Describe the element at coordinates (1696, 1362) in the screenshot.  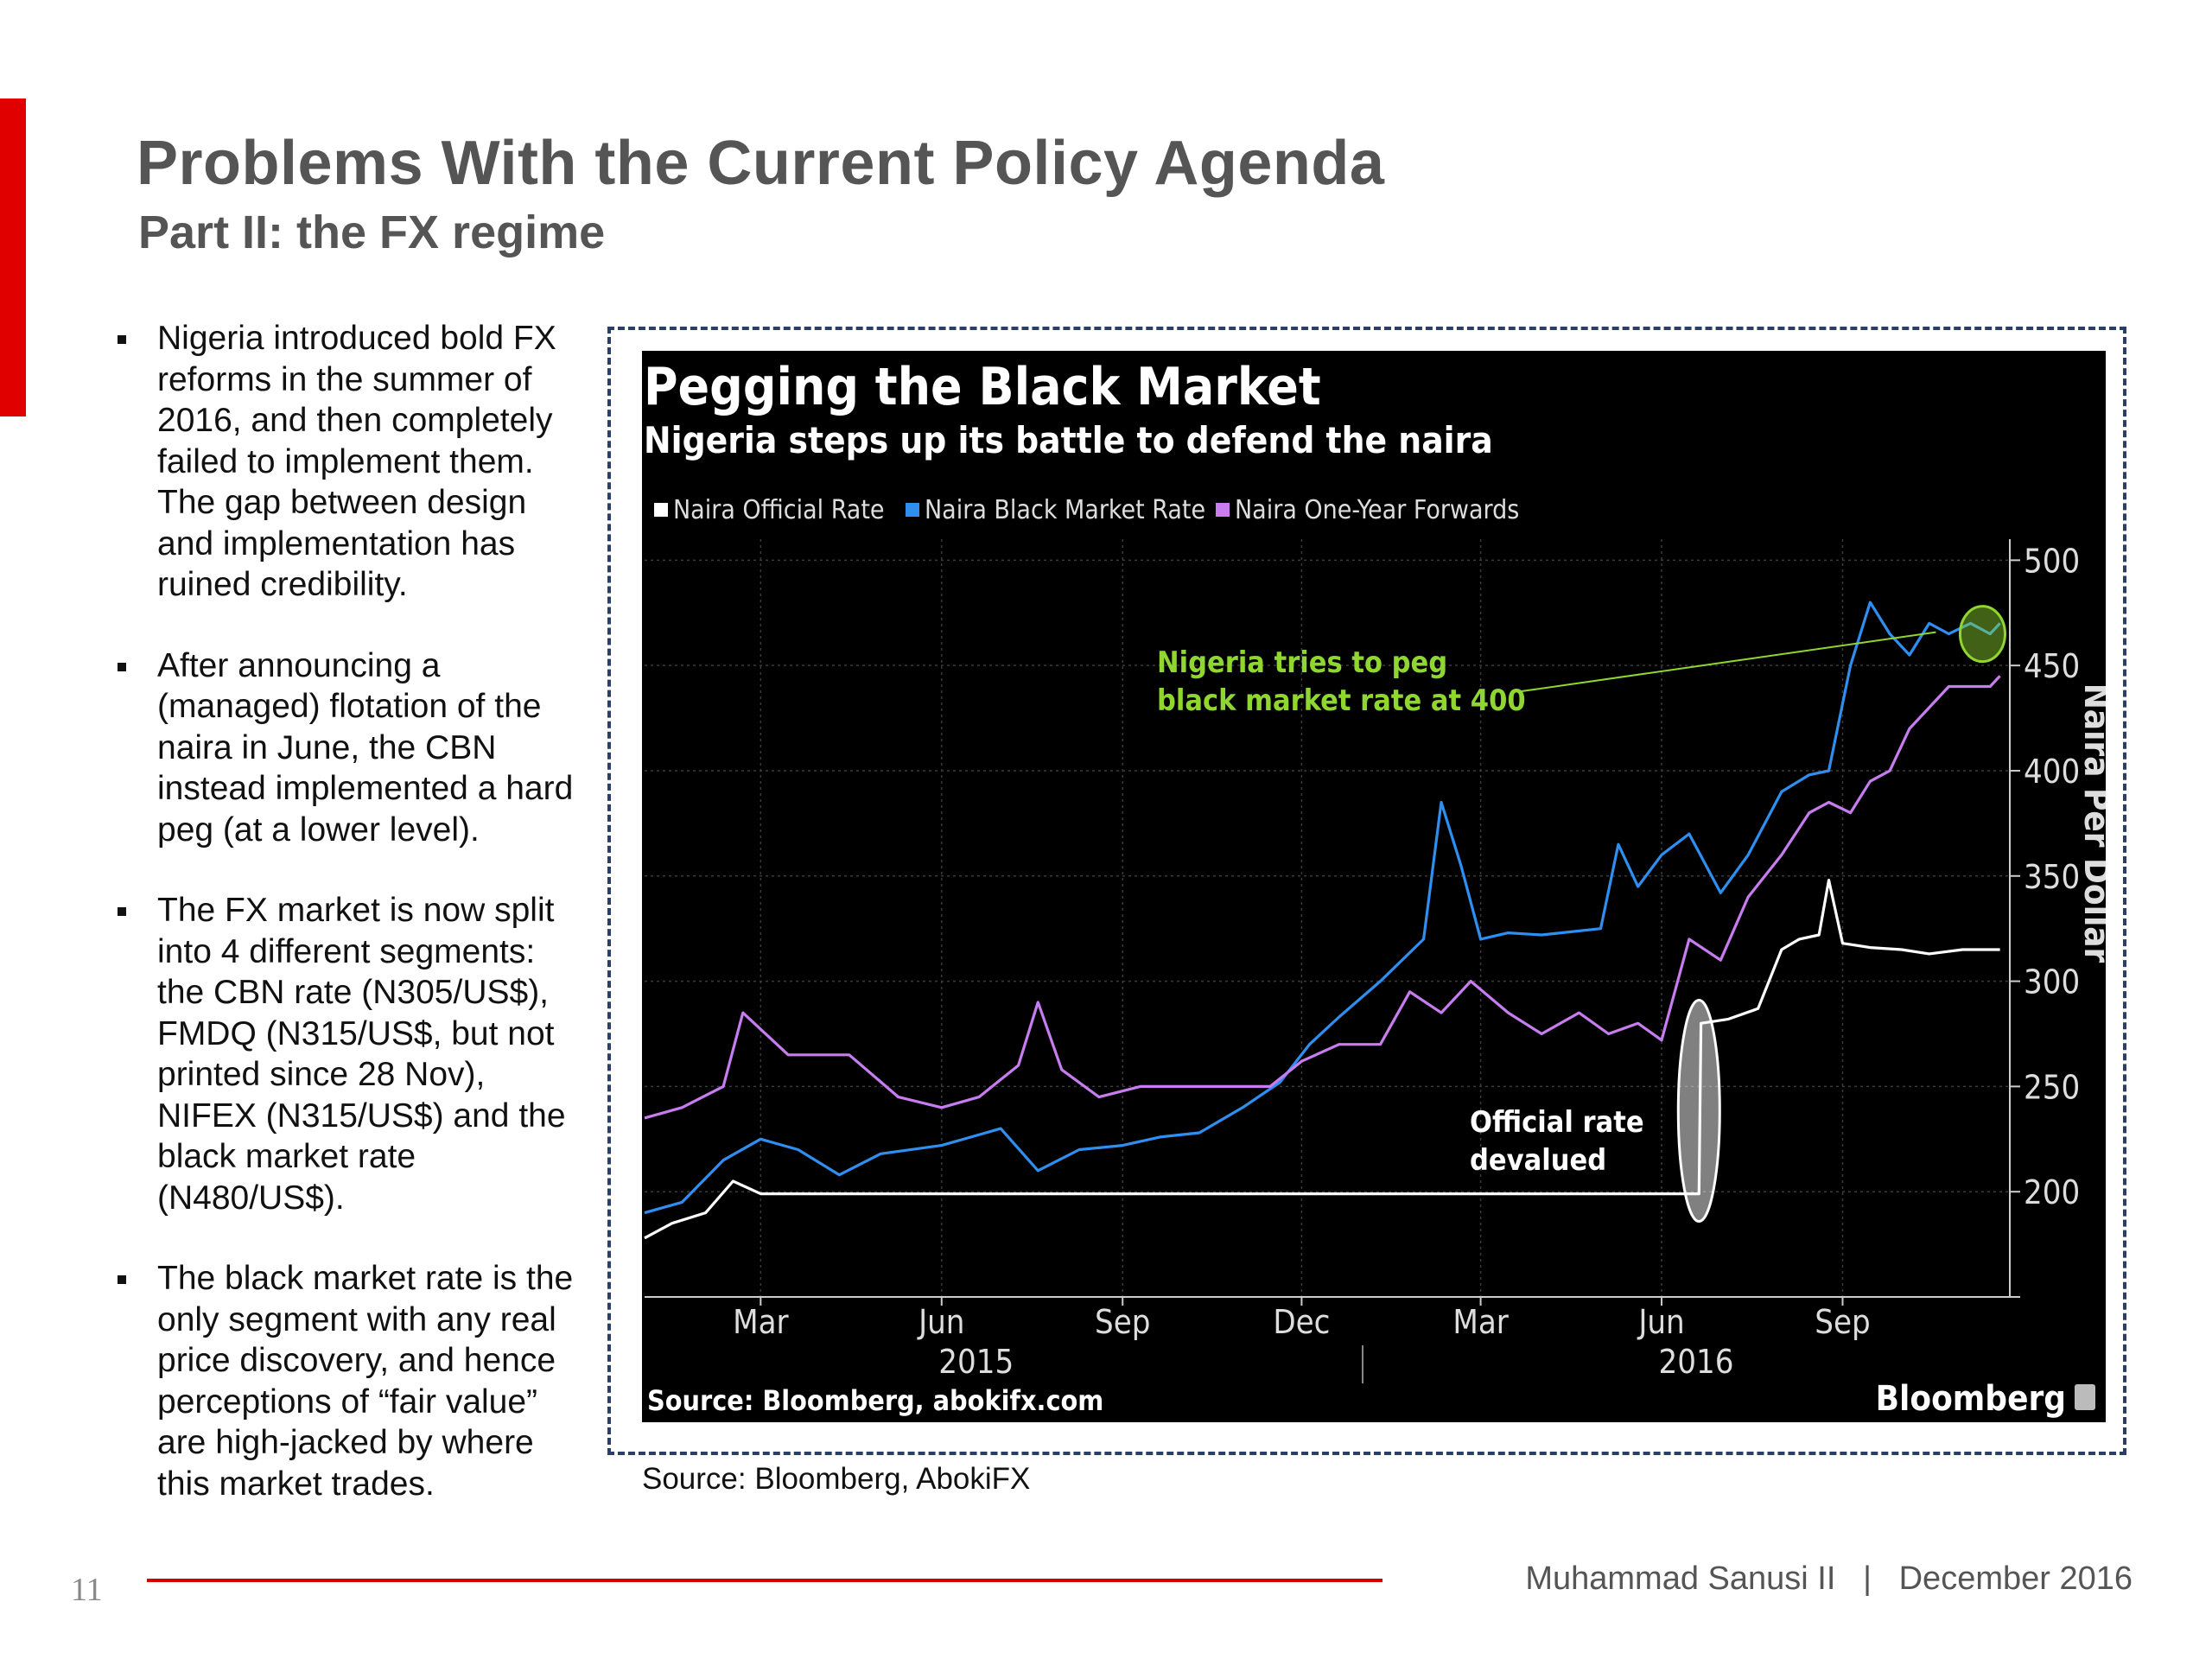
I see `x-year-label: 2016` at that location.